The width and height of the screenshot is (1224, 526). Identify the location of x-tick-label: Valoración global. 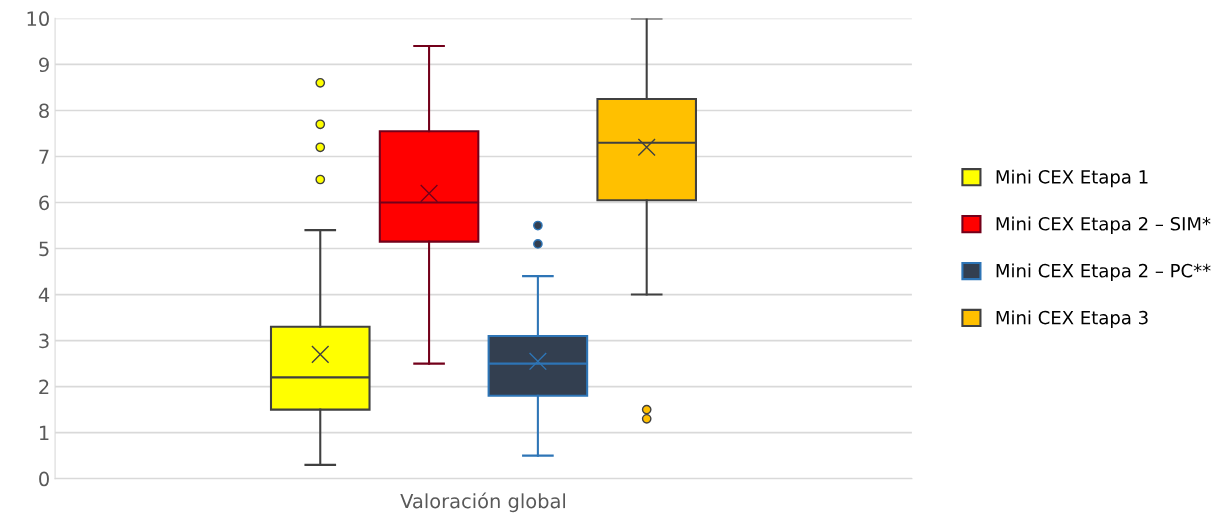
(483, 502).